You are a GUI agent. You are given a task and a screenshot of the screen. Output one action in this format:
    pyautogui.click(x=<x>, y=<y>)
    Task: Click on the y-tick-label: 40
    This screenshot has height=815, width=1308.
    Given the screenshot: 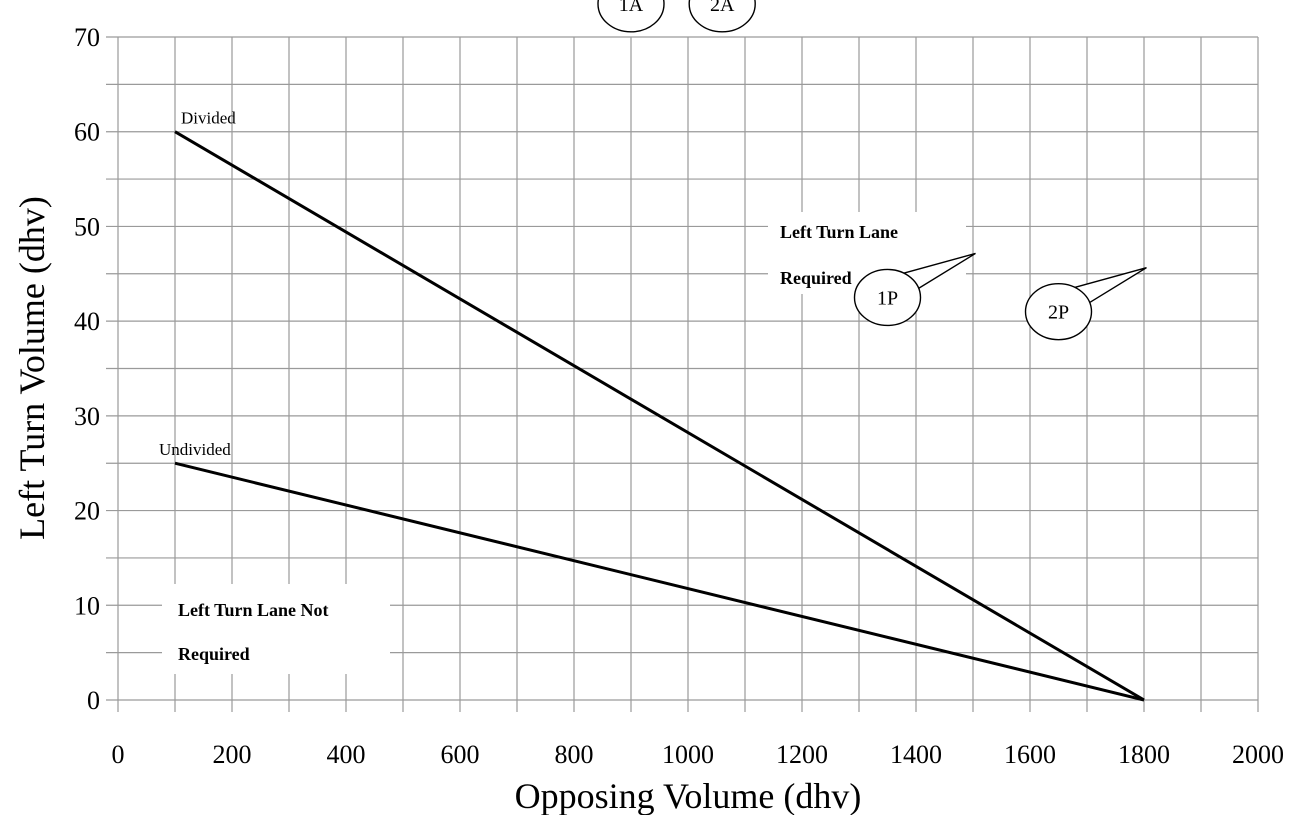 What is the action you would take?
    pyautogui.click(x=87, y=321)
    